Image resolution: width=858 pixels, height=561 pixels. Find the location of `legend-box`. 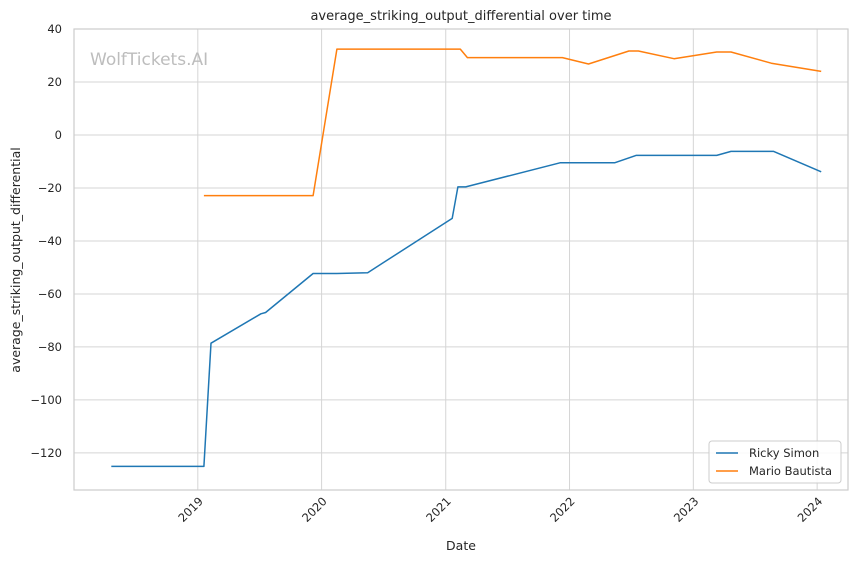

legend-box is located at coordinates (775, 462).